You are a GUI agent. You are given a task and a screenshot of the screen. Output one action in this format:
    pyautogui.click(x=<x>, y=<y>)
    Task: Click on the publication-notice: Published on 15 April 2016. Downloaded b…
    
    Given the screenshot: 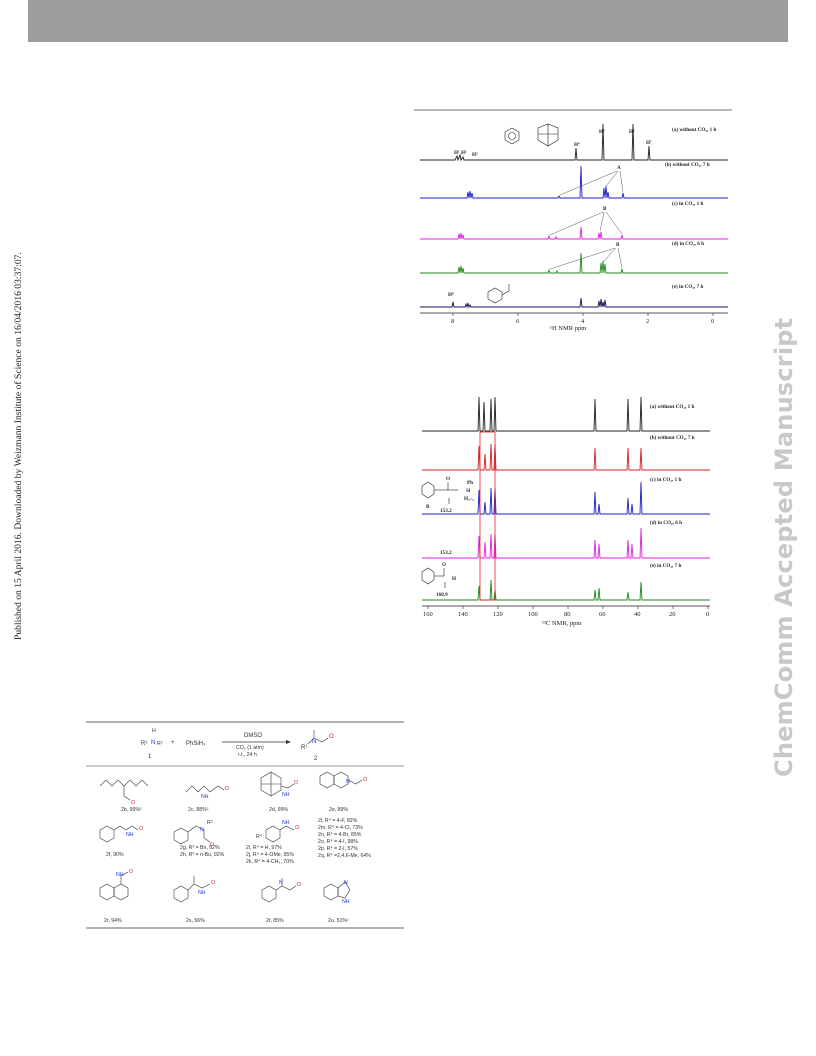 What is the action you would take?
    pyautogui.click(x=18, y=446)
    